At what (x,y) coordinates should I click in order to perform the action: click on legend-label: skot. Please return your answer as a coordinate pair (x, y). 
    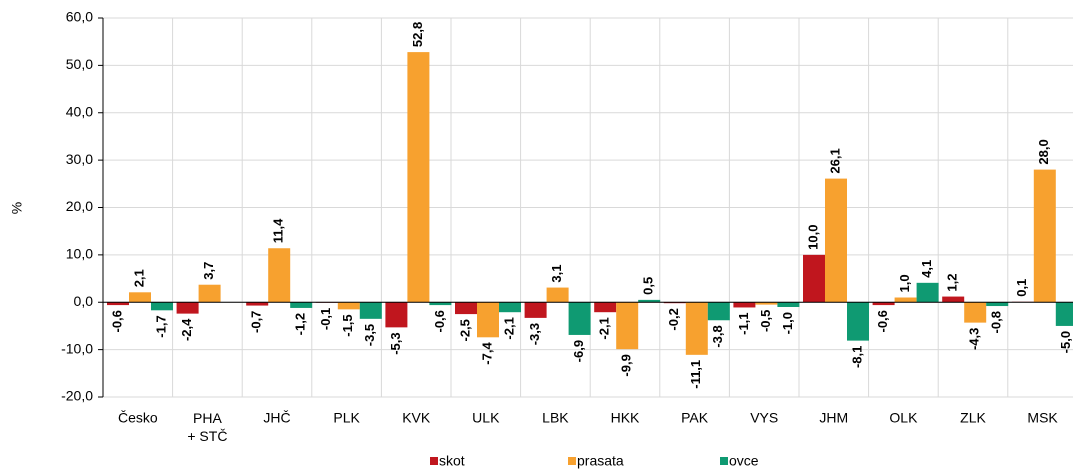
    Looking at the image, I should click on (452, 461).